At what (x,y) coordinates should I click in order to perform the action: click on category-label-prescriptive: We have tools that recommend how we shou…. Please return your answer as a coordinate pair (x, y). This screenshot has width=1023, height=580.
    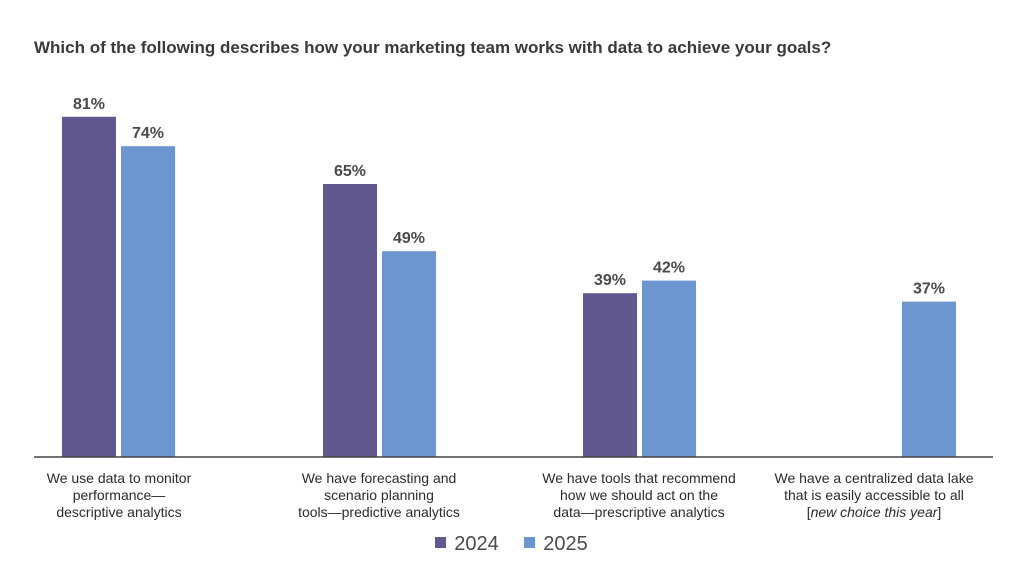
    Looking at the image, I should click on (639, 495).